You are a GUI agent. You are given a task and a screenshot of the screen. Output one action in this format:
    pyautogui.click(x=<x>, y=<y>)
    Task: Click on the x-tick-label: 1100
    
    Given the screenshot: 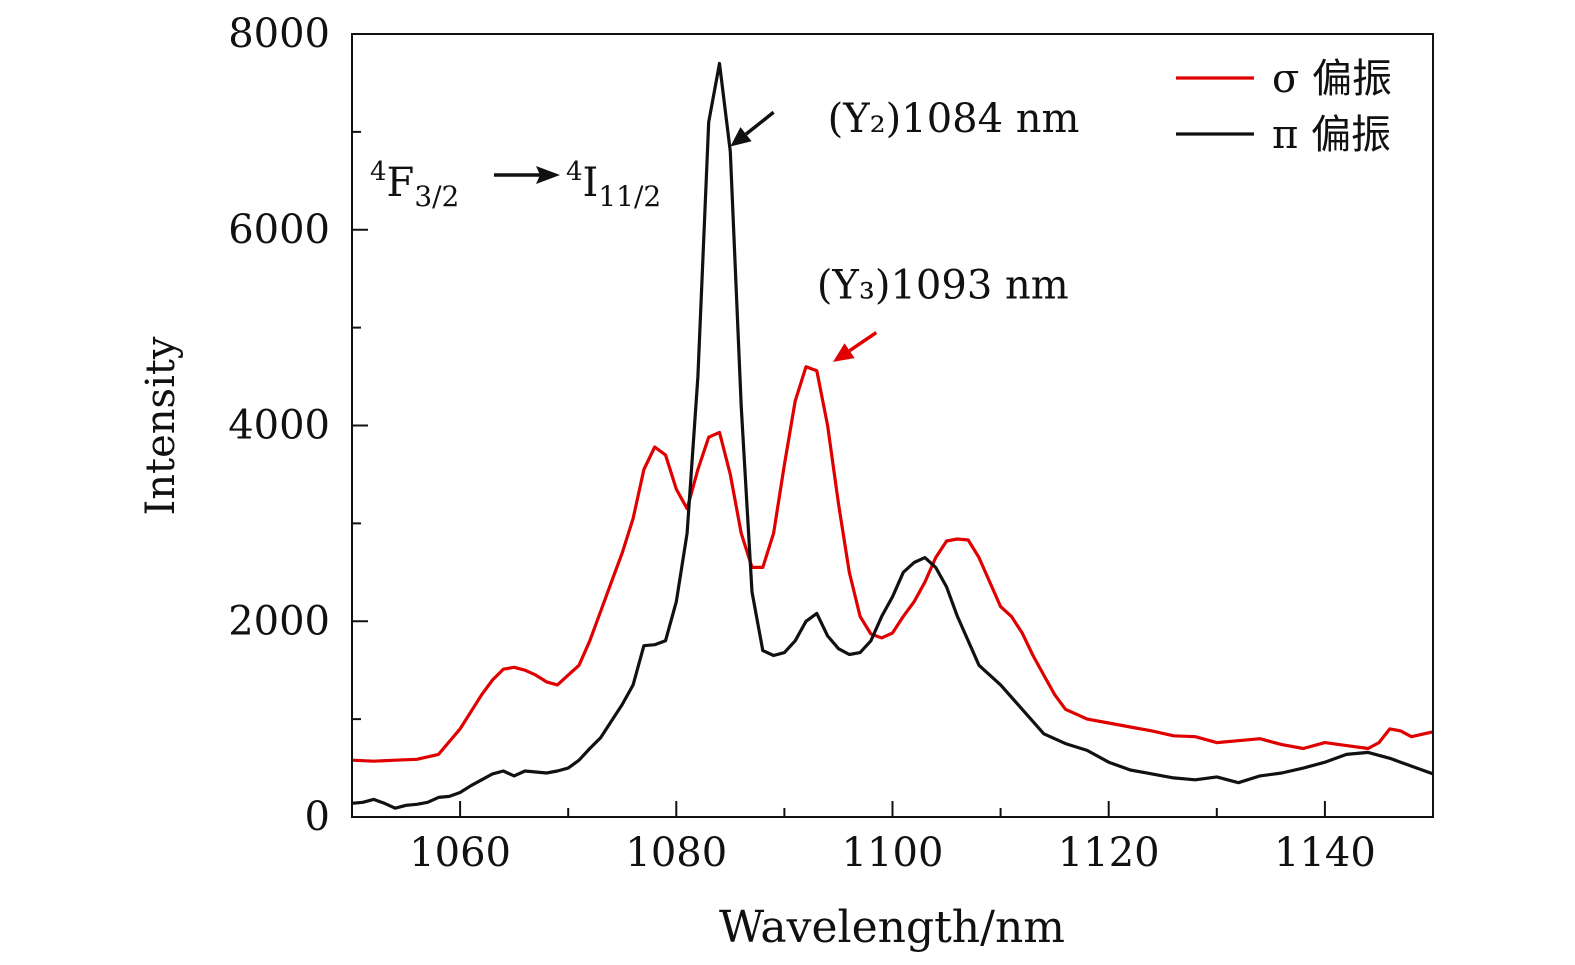 What is the action you would take?
    pyautogui.click(x=893, y=853)
    